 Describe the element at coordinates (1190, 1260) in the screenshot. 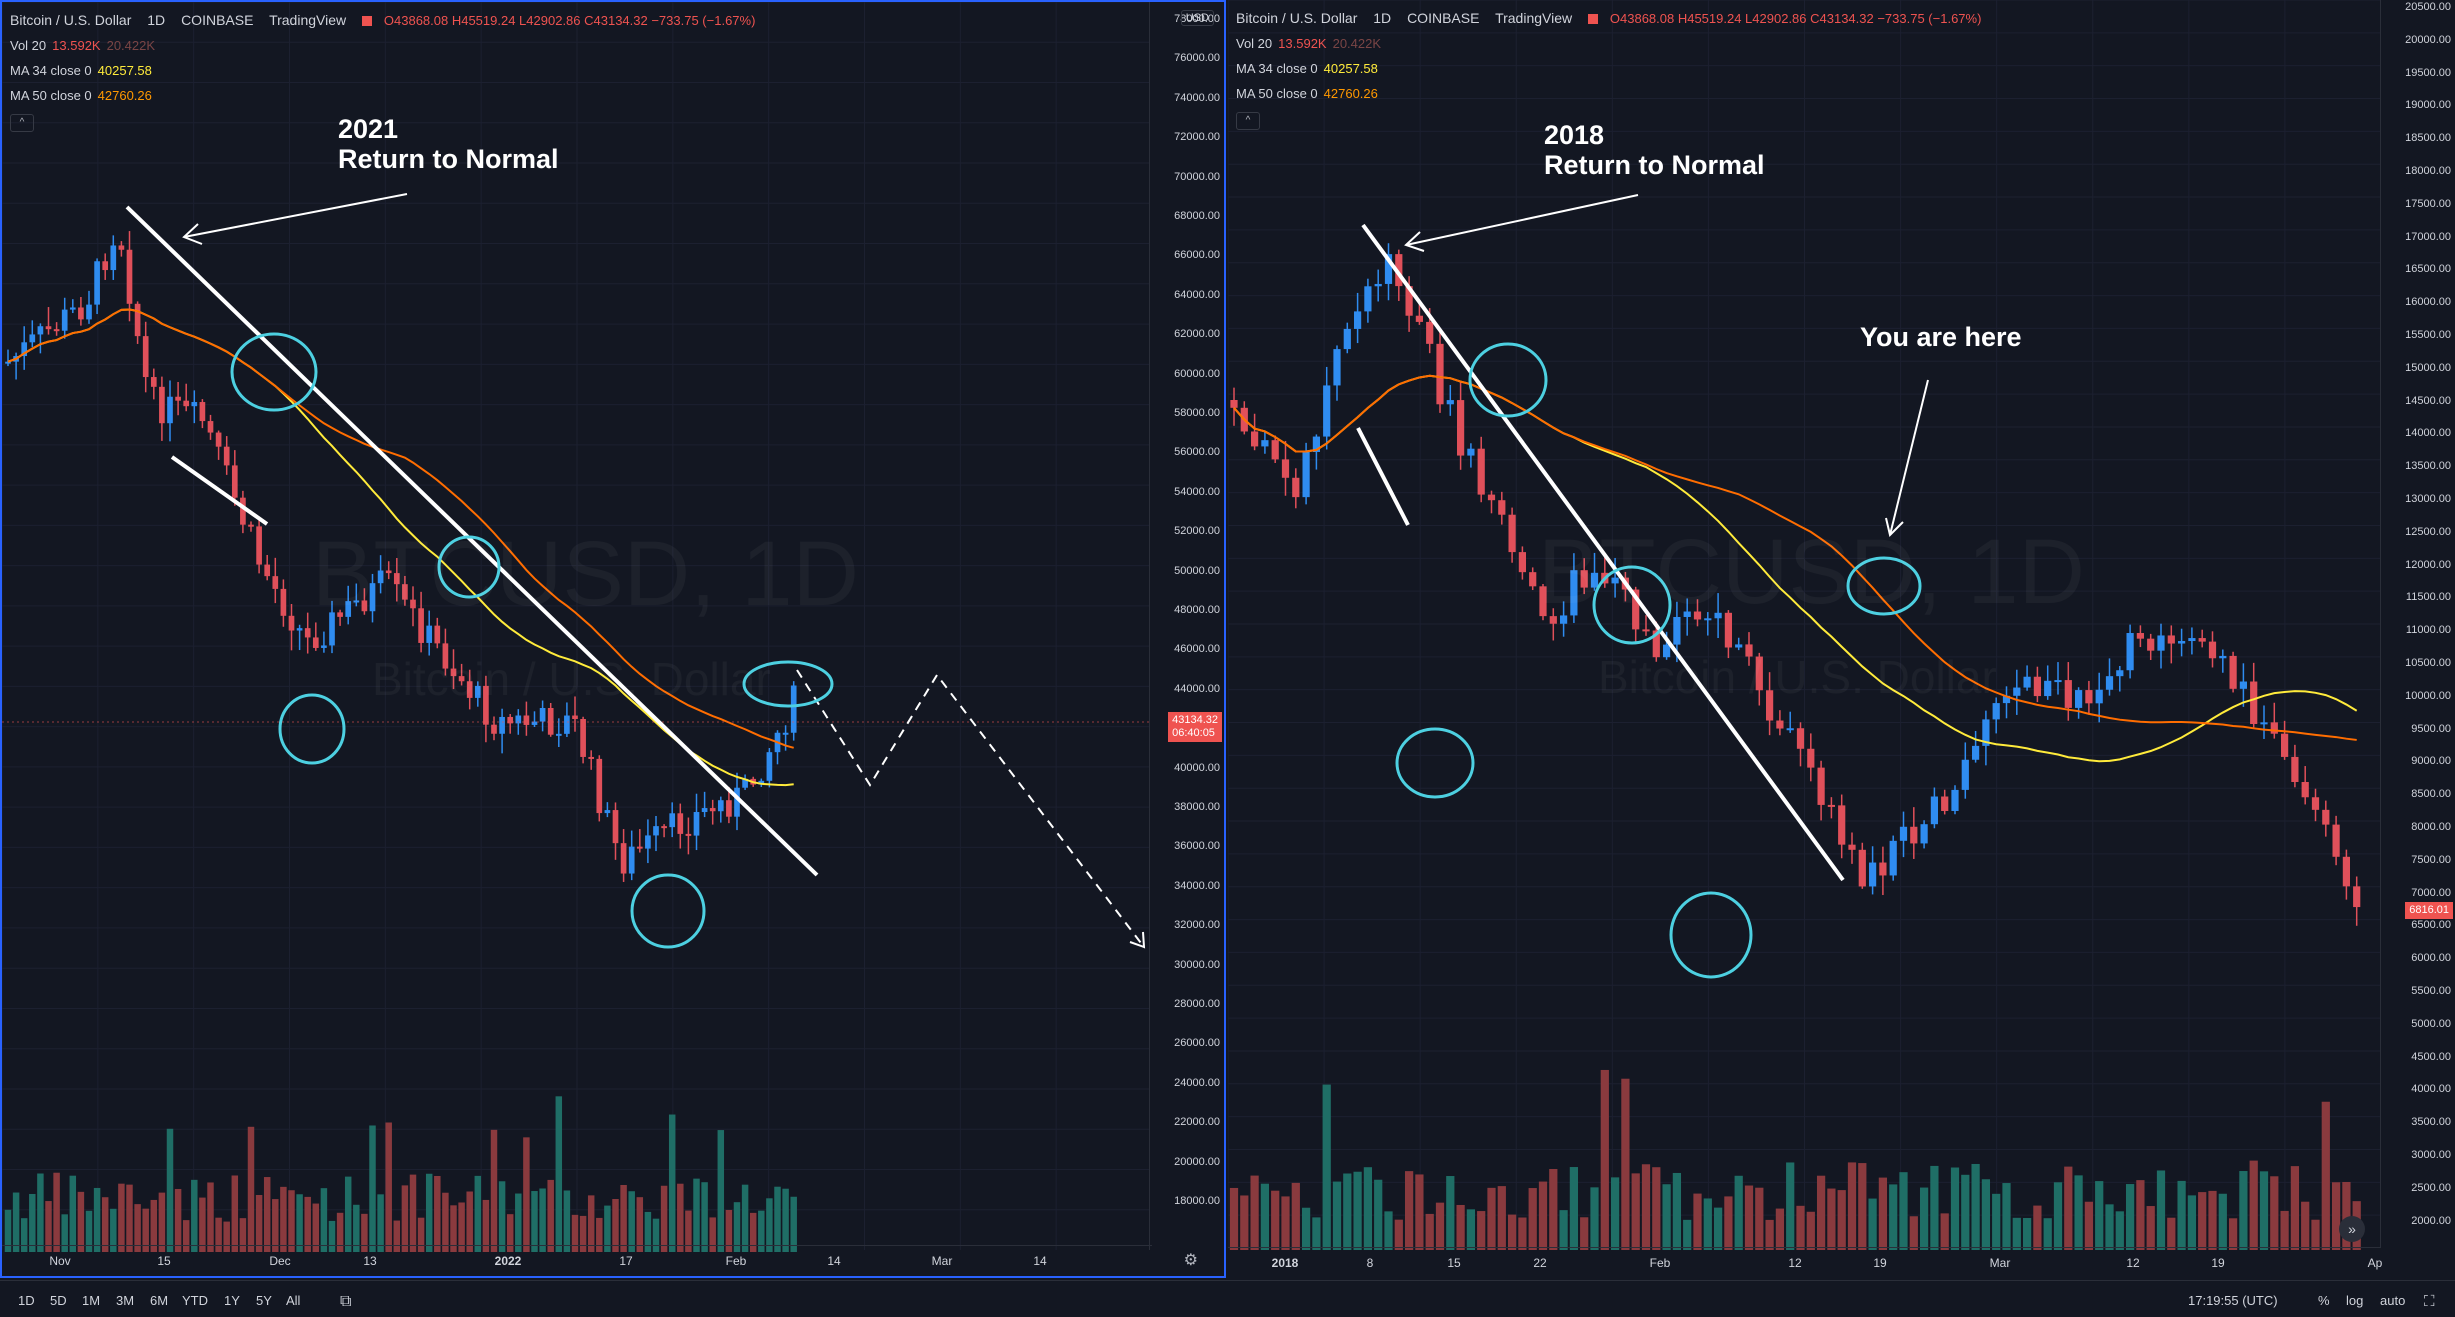

I see `settings-gear-icon: ⚙` at that location.